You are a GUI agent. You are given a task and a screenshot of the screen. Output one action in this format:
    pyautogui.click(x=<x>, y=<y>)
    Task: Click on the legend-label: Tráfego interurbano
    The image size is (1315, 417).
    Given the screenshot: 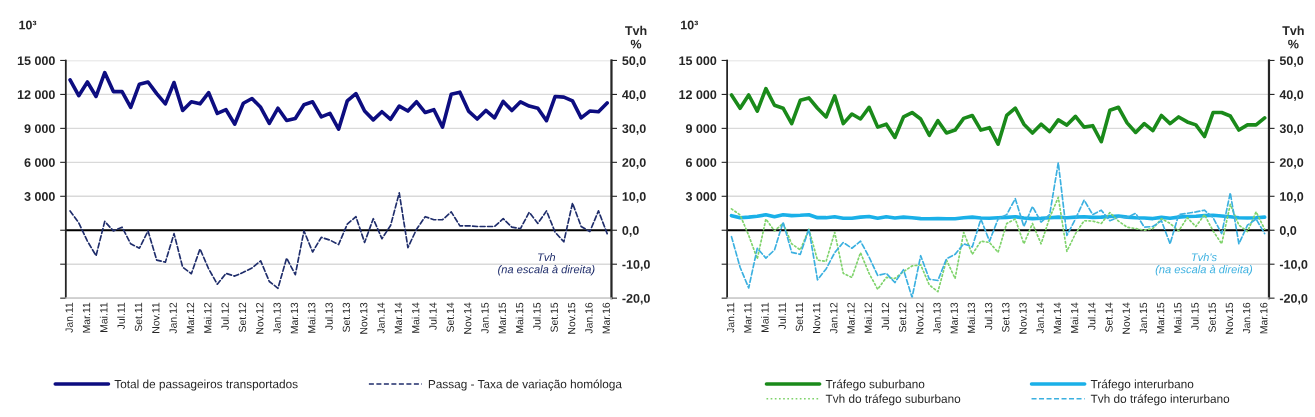 What is the action you would take?
    pyautogui.click(x=1142, y=385)
    